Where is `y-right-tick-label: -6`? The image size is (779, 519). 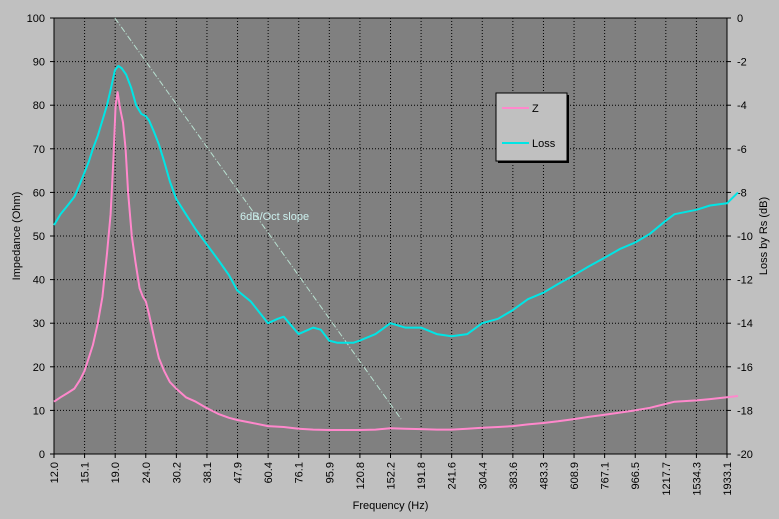 y-right-tick-label: -6 is located at coordinates (742, 150).